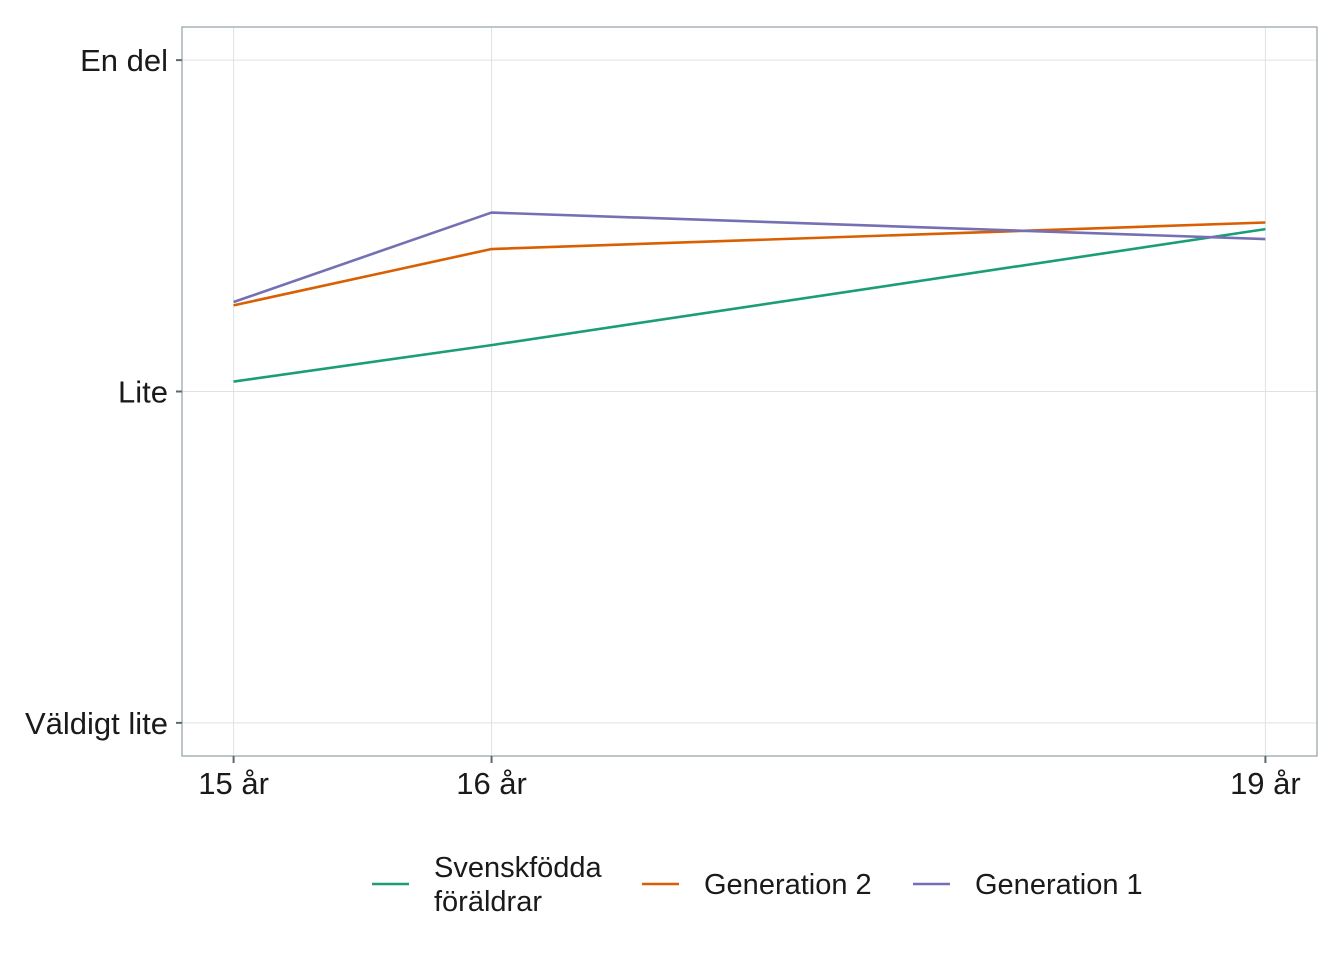 The height and width of the screenshot is (960, 1344). I want to click on series-lines, so click(749, 297).